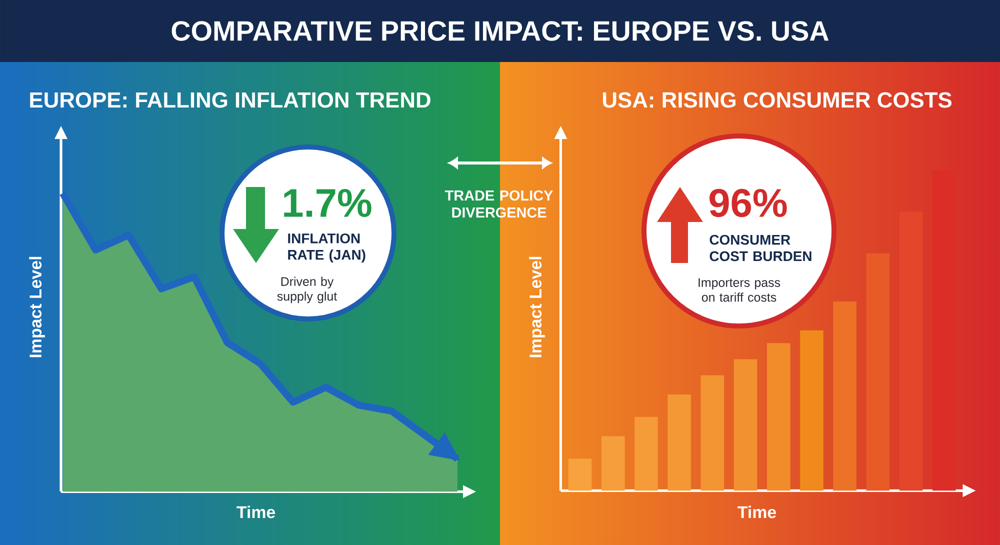 The image size is (1000, 545). Describe the element at coordinates (307, 290) in the screenshot. I see `annotation: Driven by supply glut` at that location.